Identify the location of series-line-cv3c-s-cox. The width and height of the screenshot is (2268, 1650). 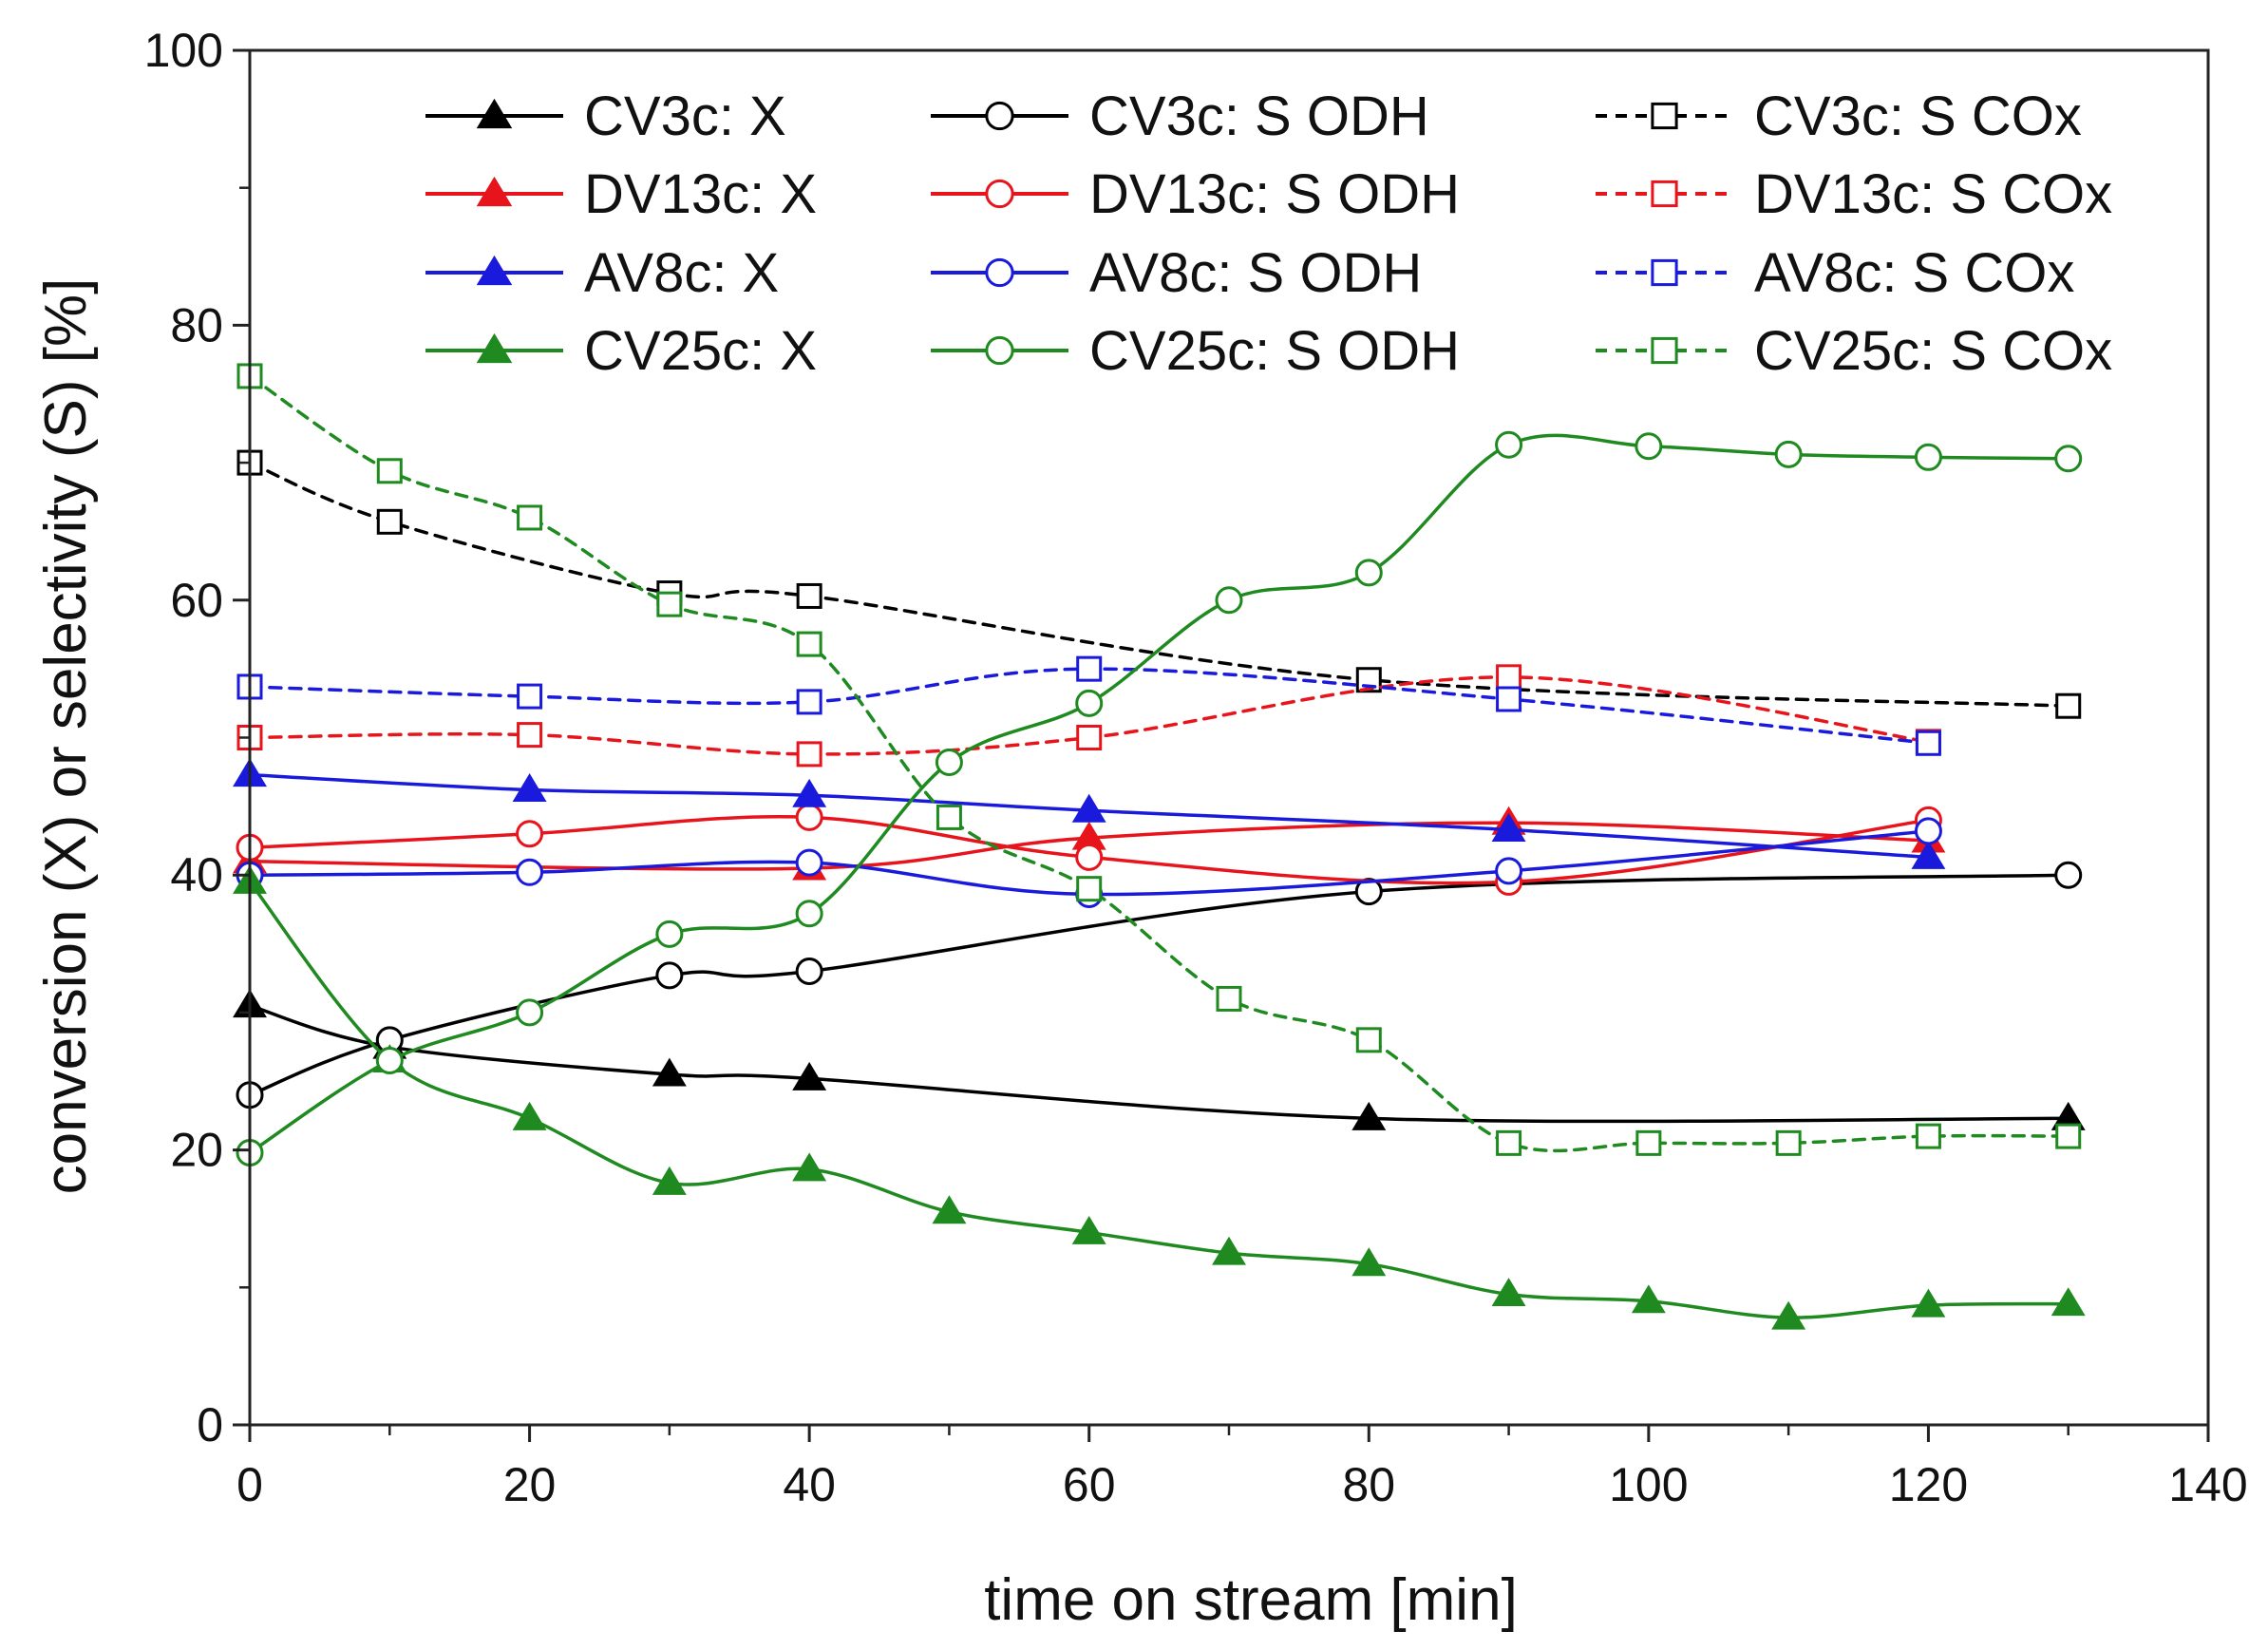
(1159, 584).